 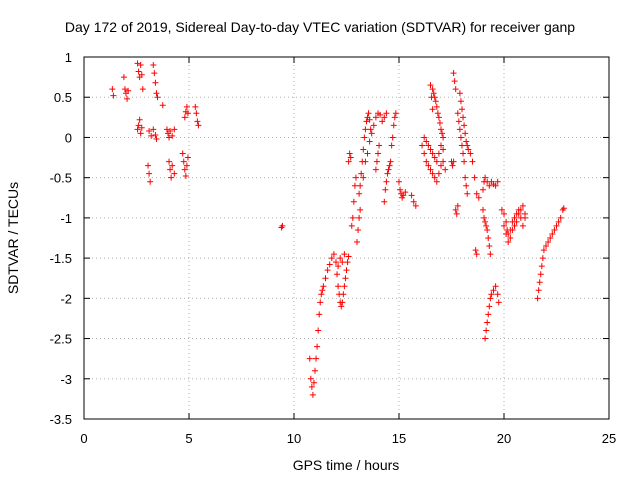 I want to click on x-tick-label: 20, so click(x=504, y=438).